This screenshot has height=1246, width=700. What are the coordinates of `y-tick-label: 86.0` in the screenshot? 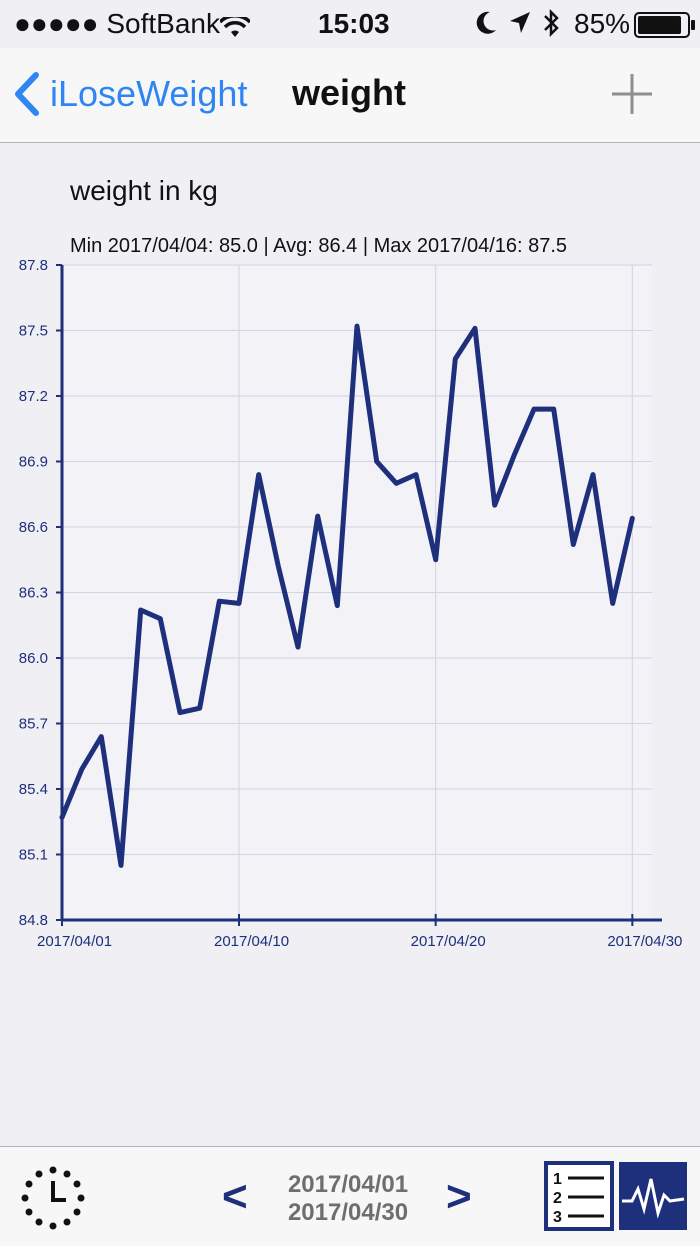 It's located at (33, 658).